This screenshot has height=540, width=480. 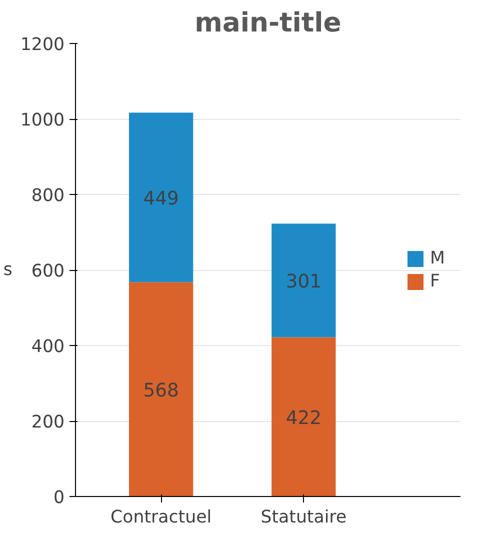 I want to click on y-tick-label: 0, so click(x=59, y=498).